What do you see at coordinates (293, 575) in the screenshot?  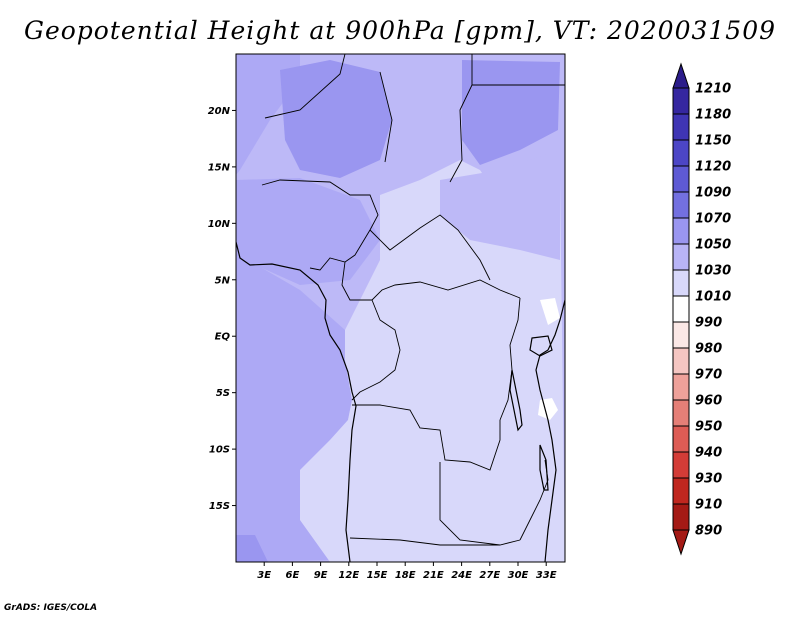 I see `lon-tick-label: 6E` at bounding box center [293, 575].